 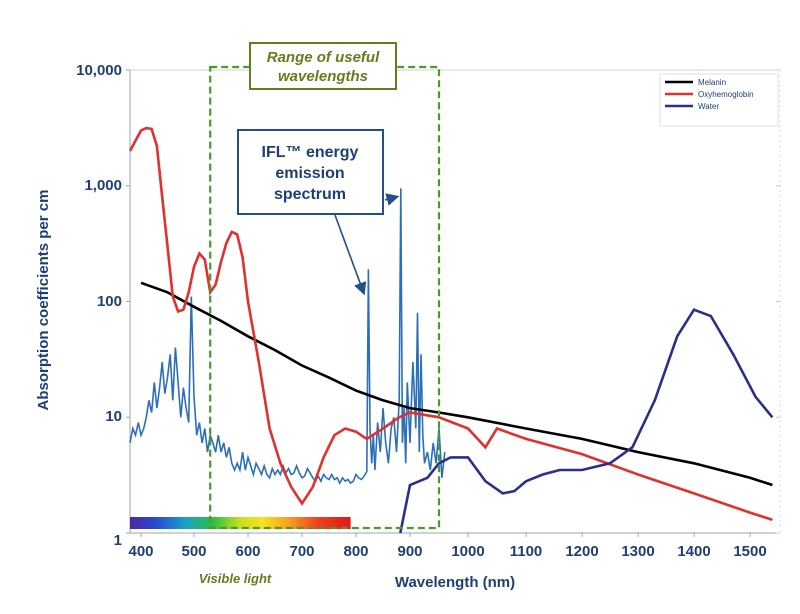 I want to click on ifl-label-line-2: emission, so click(x=309, y=173).